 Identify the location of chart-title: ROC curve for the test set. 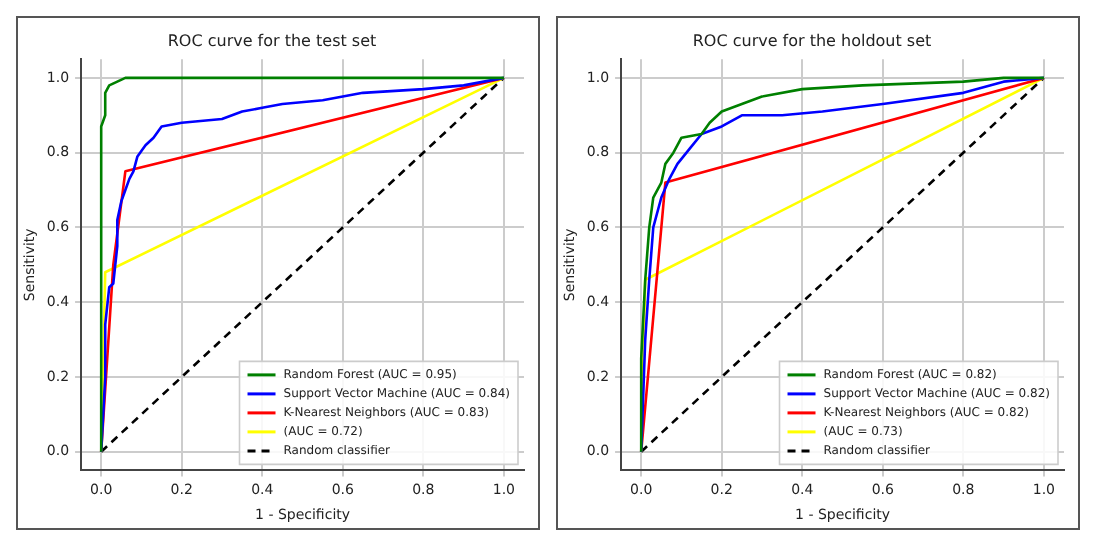
(272, 40).